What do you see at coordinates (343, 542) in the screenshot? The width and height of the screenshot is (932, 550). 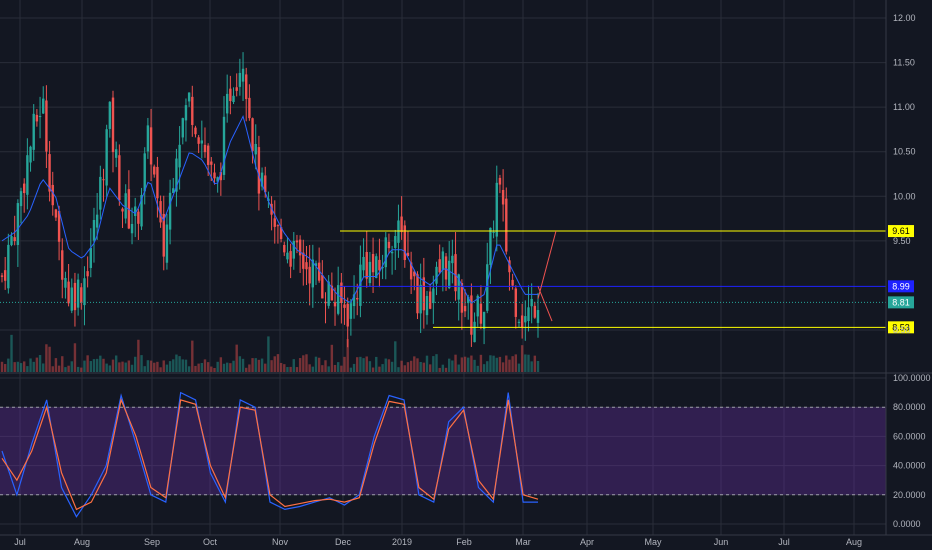 I see `x-tick-label: Dec` at bounding box center [343, 542].